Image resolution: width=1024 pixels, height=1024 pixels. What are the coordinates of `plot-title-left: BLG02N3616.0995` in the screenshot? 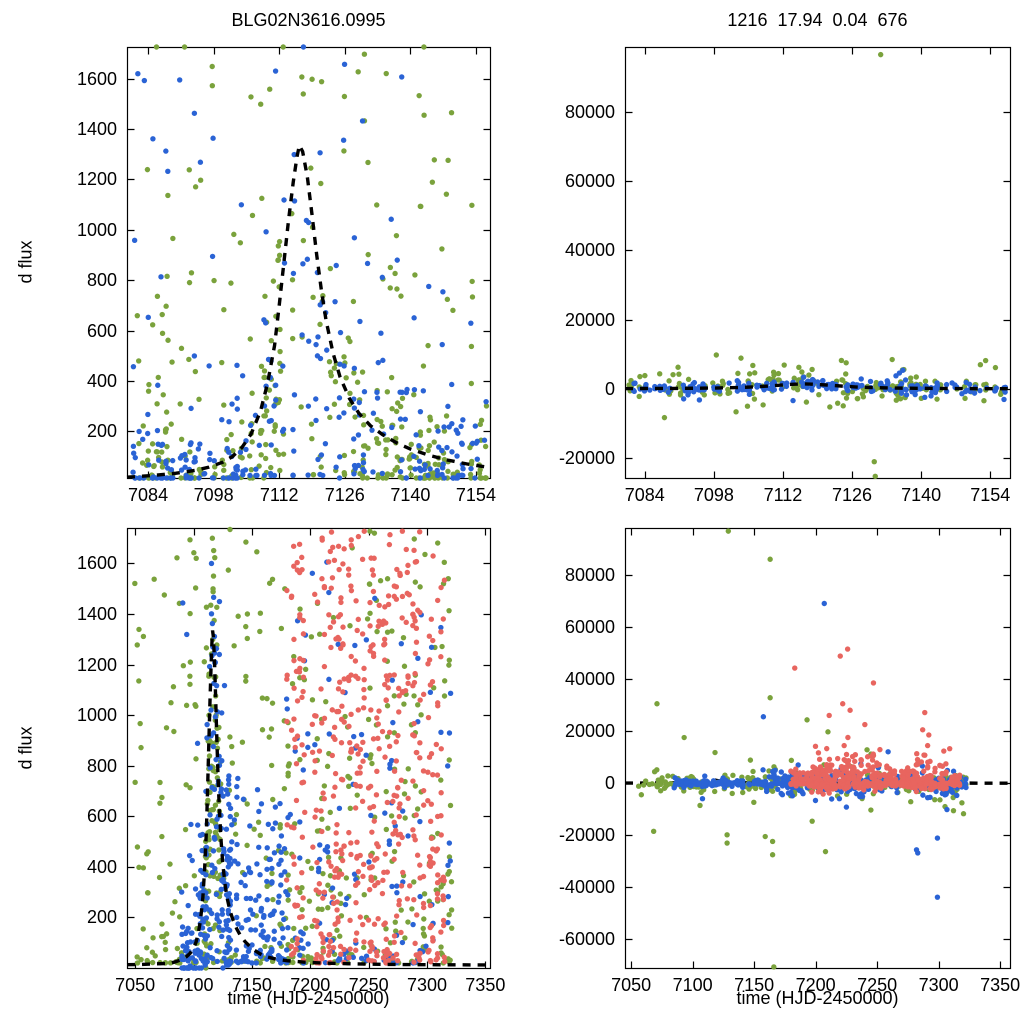 It's located at (308, 20).